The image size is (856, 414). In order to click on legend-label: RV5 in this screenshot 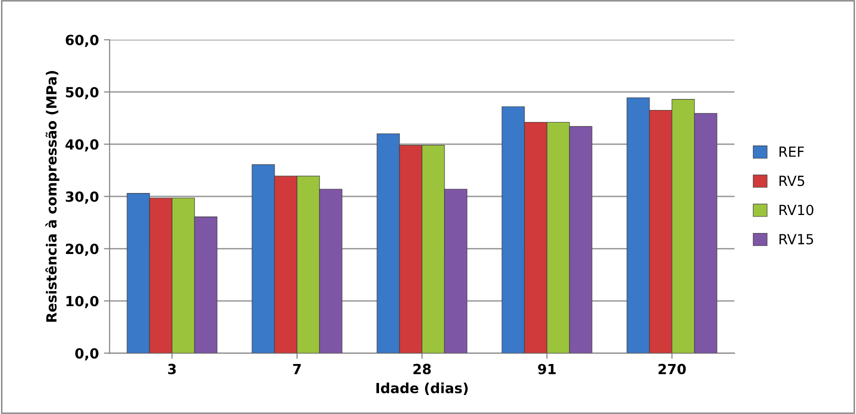, I will do `click(792, 181)`.